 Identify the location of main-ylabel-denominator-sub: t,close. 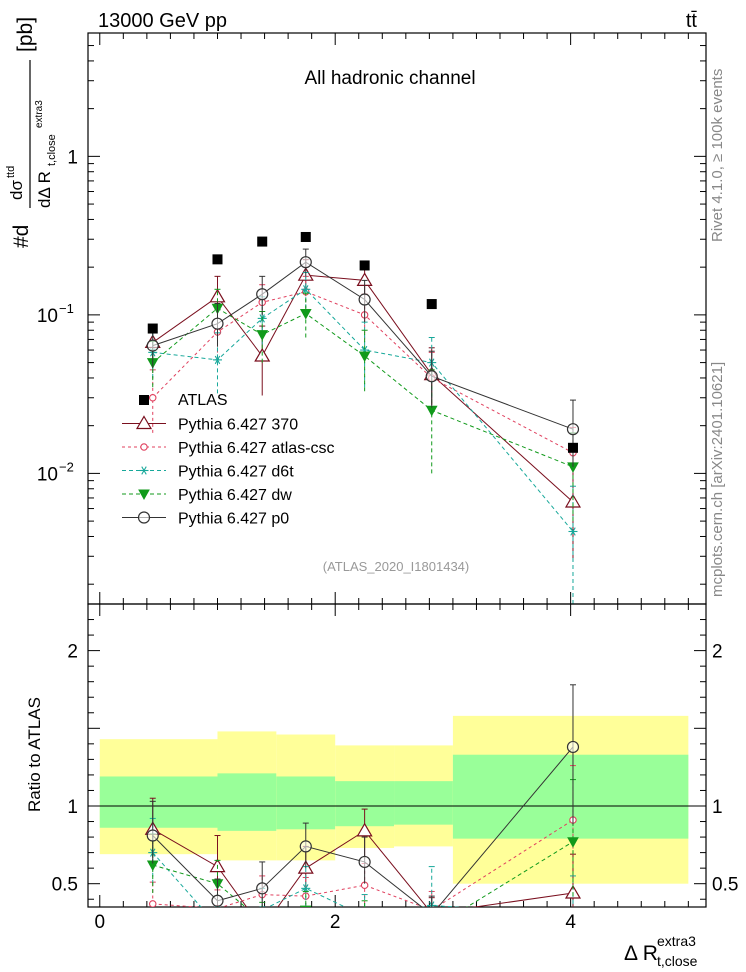
(52, 150).